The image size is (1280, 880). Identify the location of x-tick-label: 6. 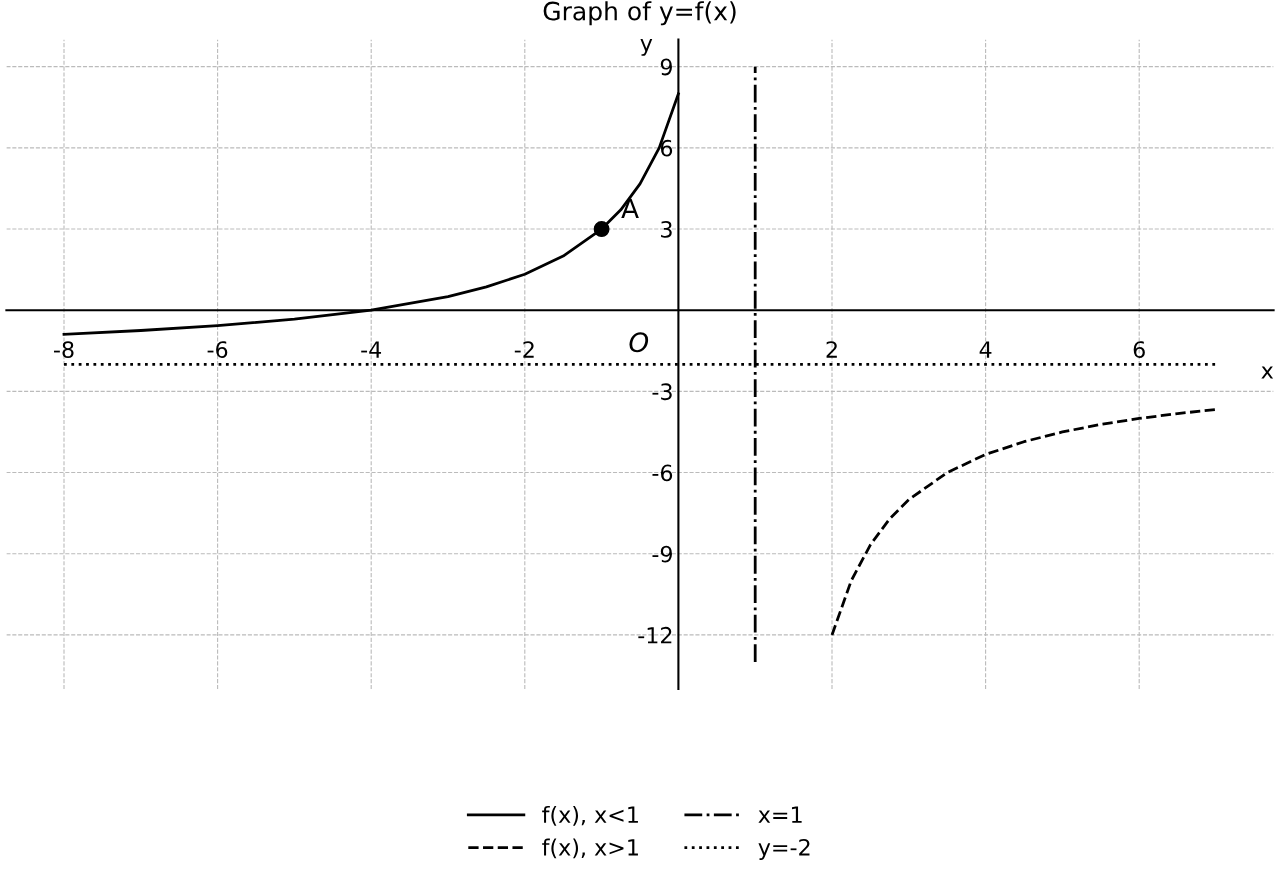
(1139, 349).